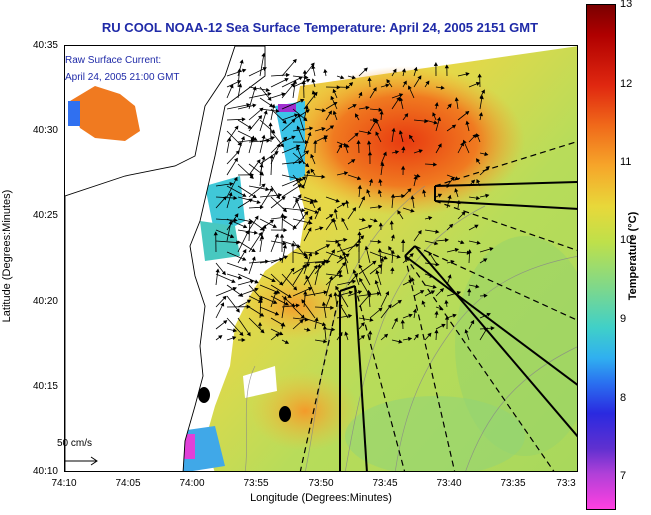 The width and height of the screenshot is (651, 515). I want to click on x-axis-label: Longitude (Degrees:Minutes), so click(321, 498).